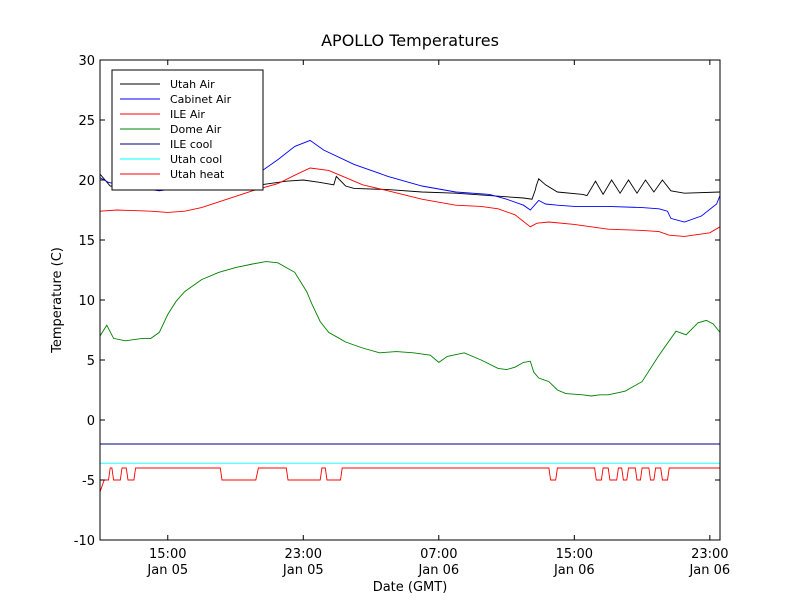 The height and width of the screenshot is (600, 800). I want to click on legend-label-cabinet-air: Cabinet Air, so click(201, 99).